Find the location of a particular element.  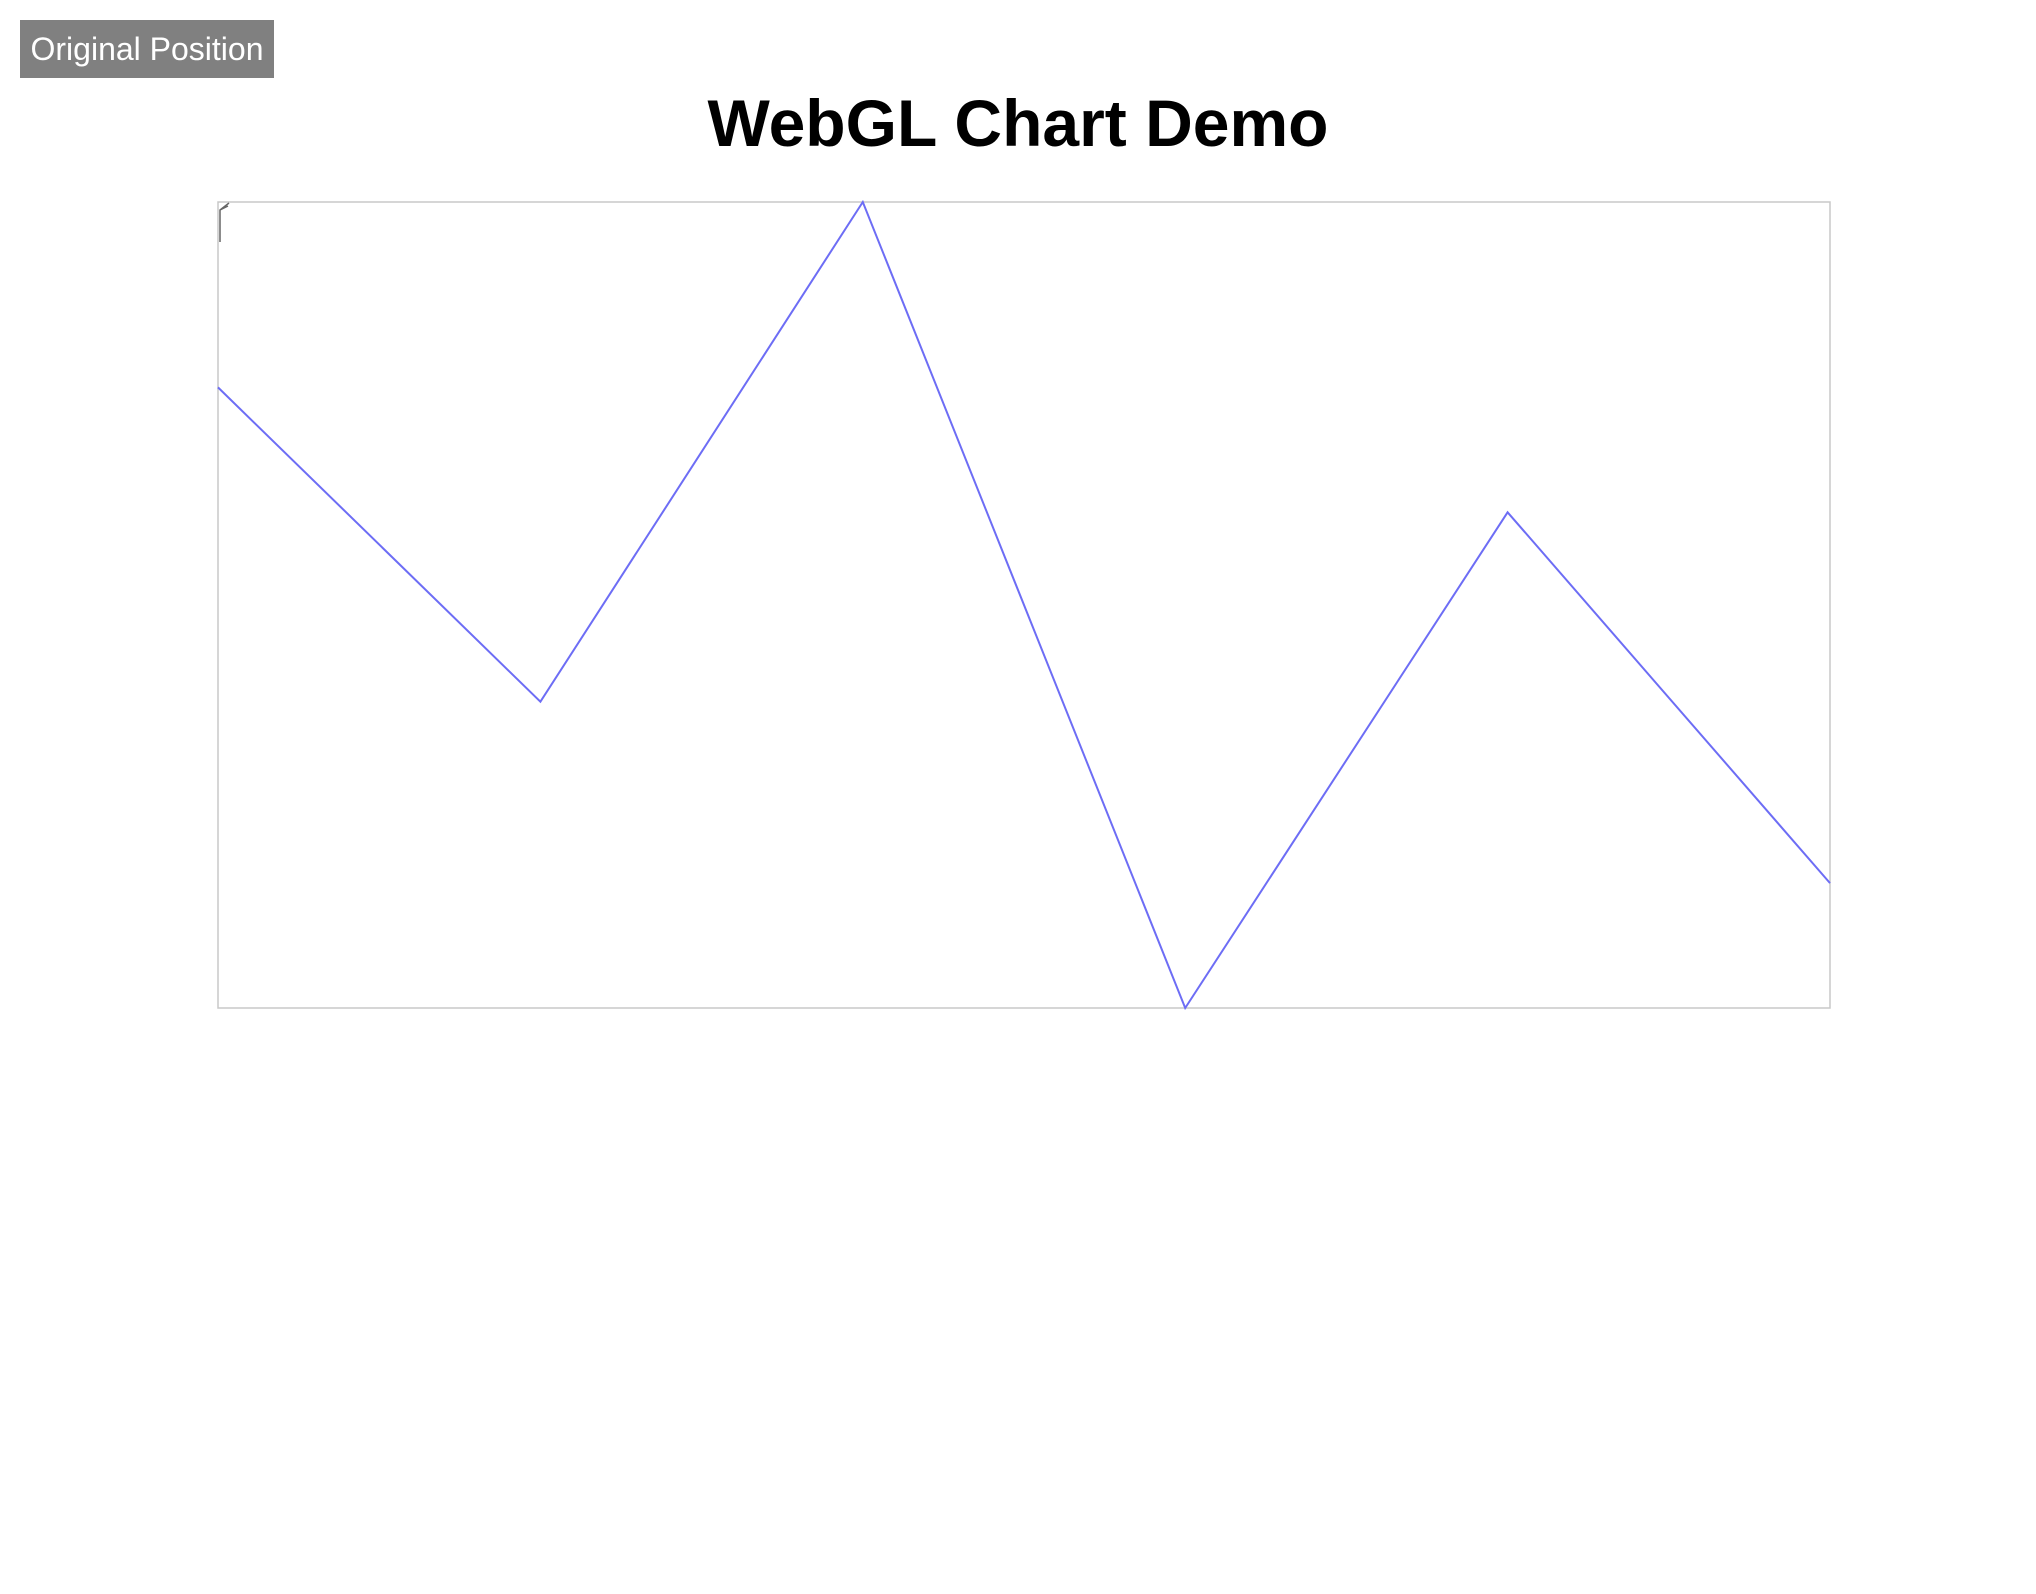

axes-gizmo-icon is located at coordinates (224, 222).